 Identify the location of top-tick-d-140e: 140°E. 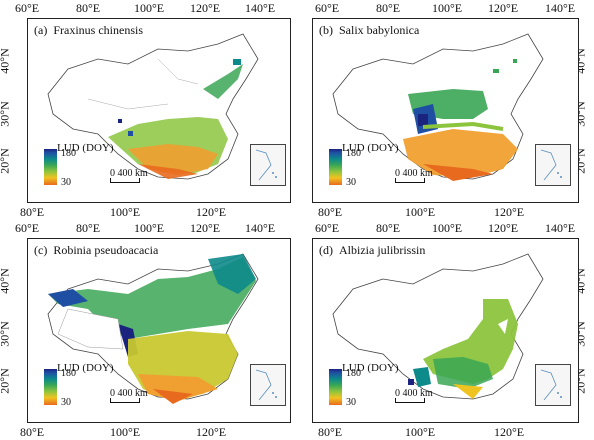
(560, 228).